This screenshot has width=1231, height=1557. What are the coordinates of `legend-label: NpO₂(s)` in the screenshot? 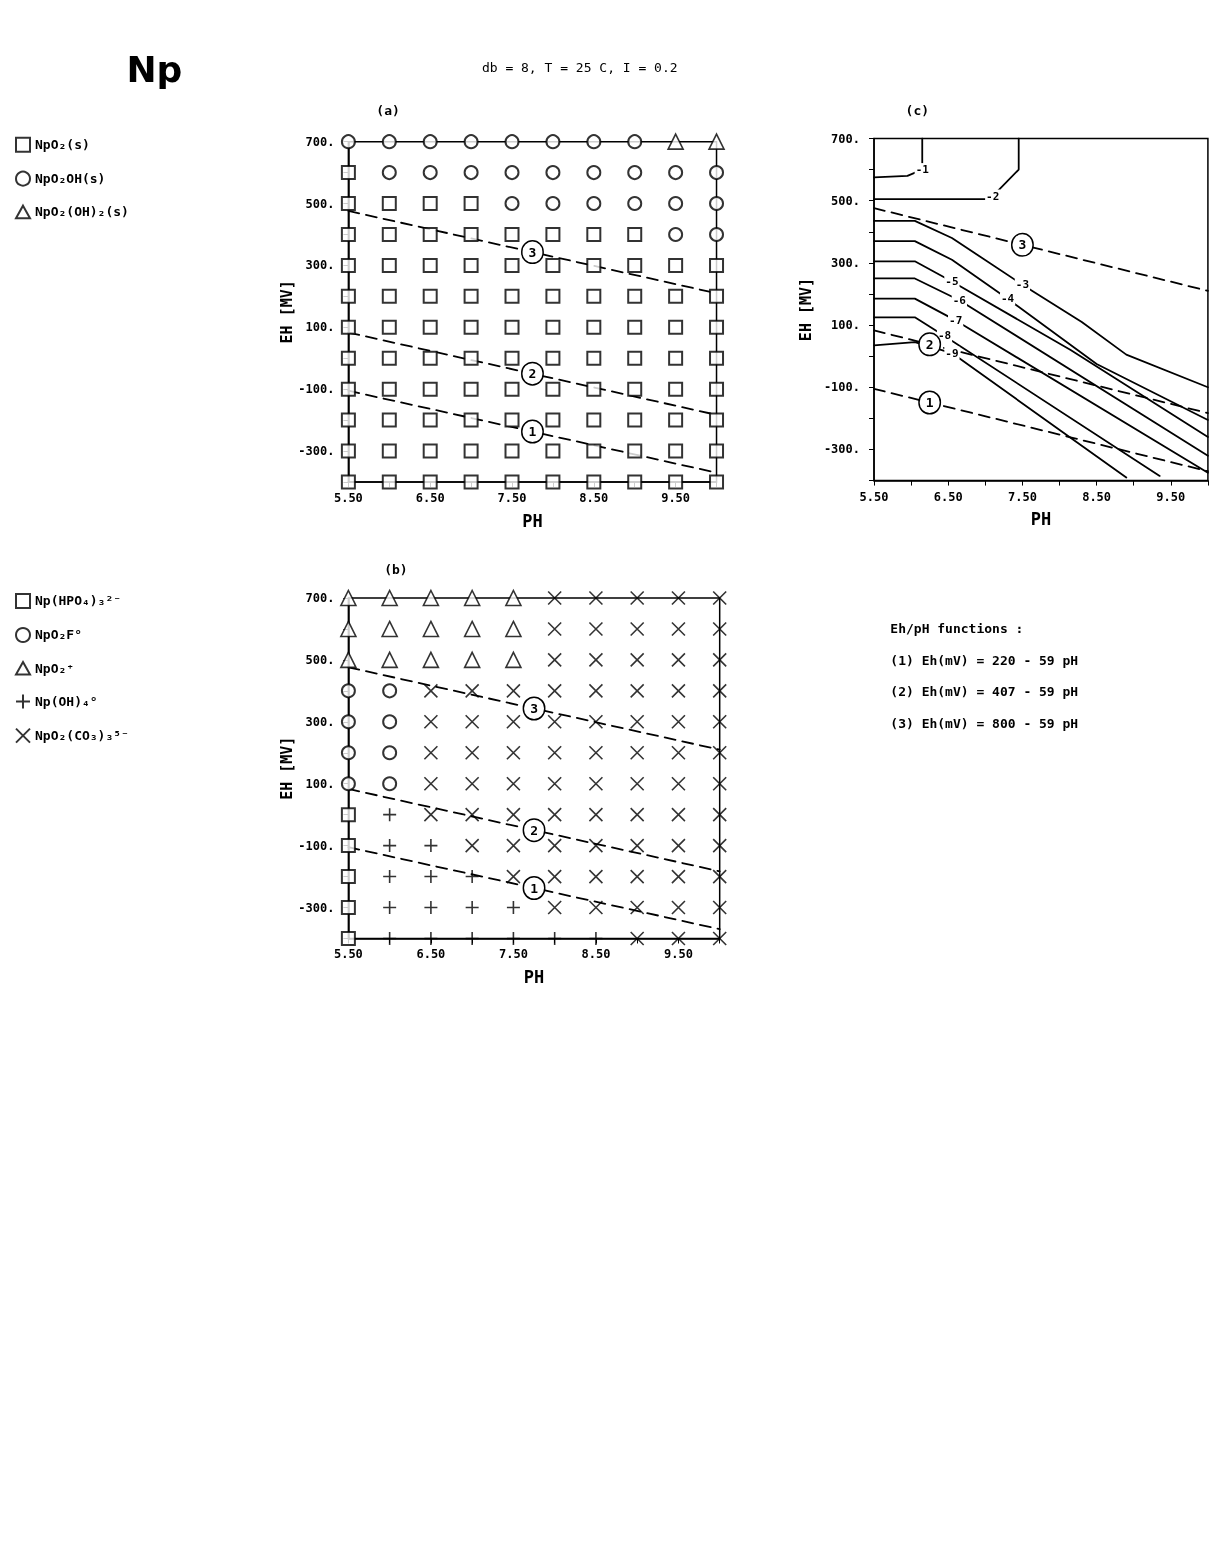 It's located at (62, 145).